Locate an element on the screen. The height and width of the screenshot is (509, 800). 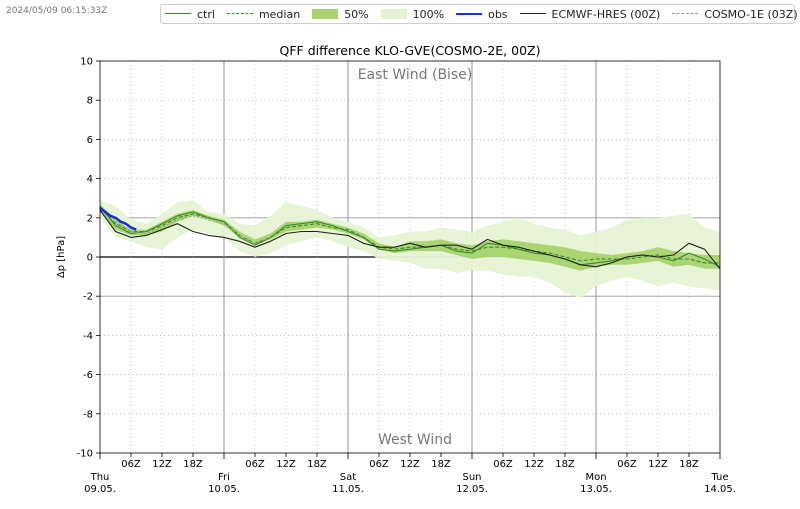
y-axis-label: Δp [hPa] is located at coordinates (61, 257).